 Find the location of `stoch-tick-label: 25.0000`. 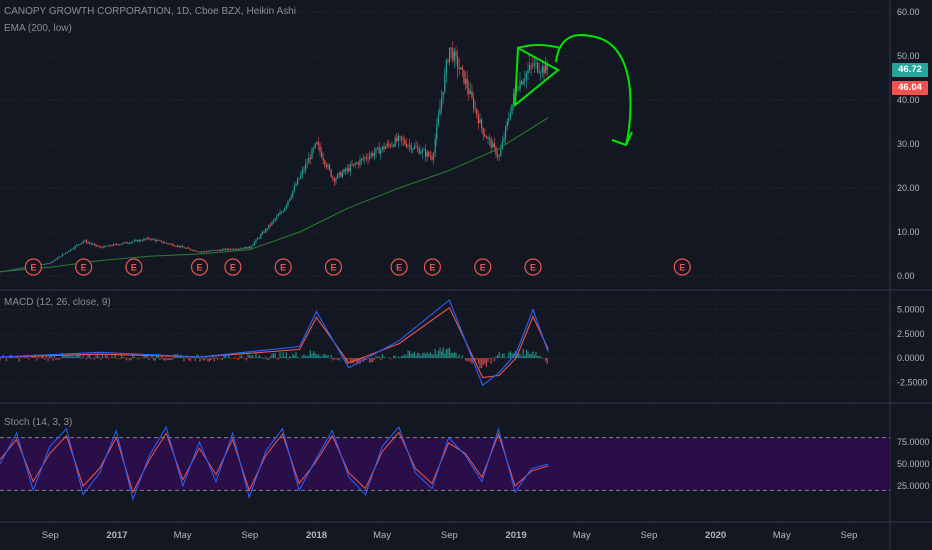

stoch-tick-label: 25.0000 is located at coordinates (913, 486).